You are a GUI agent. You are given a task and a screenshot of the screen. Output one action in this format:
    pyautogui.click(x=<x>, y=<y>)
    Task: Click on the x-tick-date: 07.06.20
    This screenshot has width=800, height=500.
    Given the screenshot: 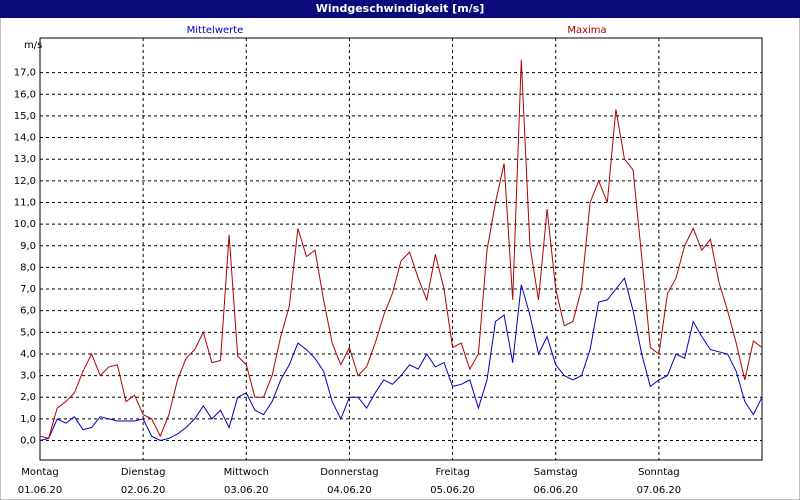 What is the action you would take?
    pyautogui.click(x=659, y=490)
    